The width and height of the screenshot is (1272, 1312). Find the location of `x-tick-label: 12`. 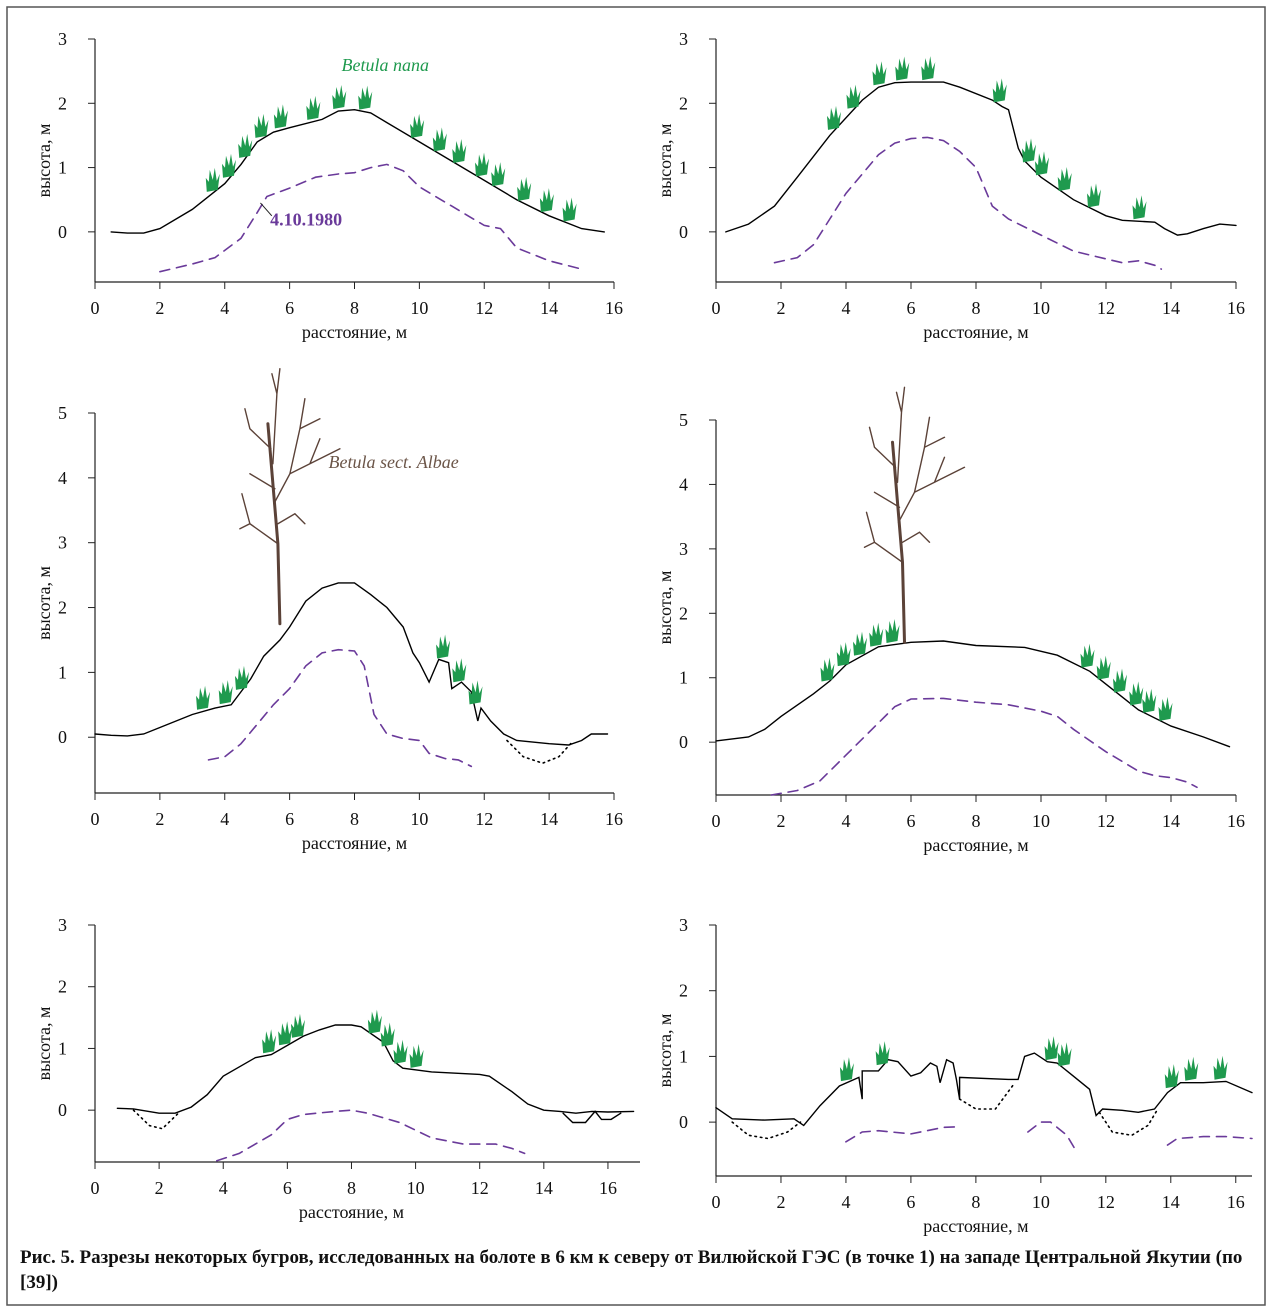

x-tick-label: 12 is located at coordinates (1106, 821).